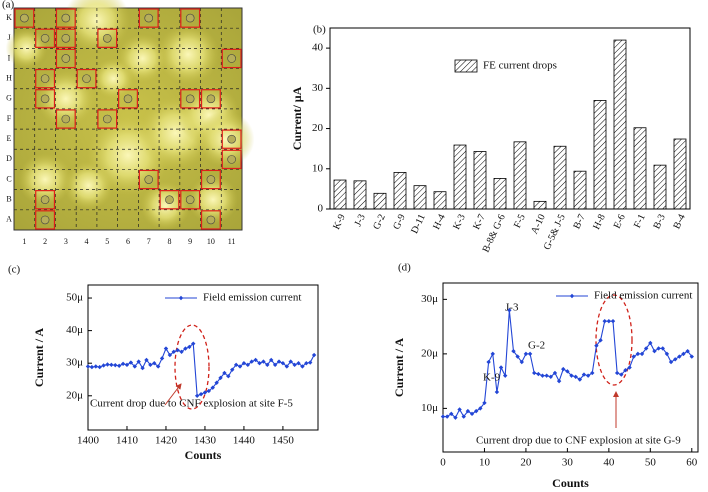 This screenshot has width=708, height=492. I want to click on highlight-ellipse, so click(614, 340).